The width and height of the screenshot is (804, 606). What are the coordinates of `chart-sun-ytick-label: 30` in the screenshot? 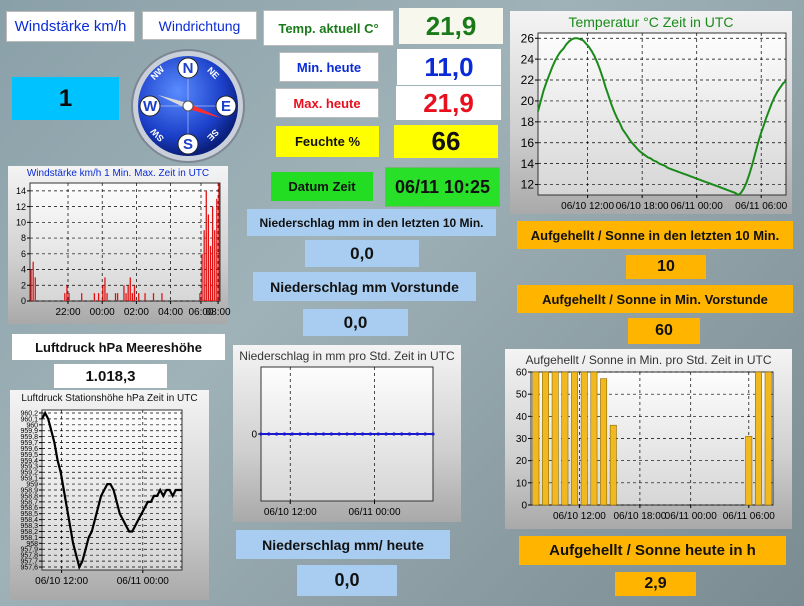 It's located at (522, 439).